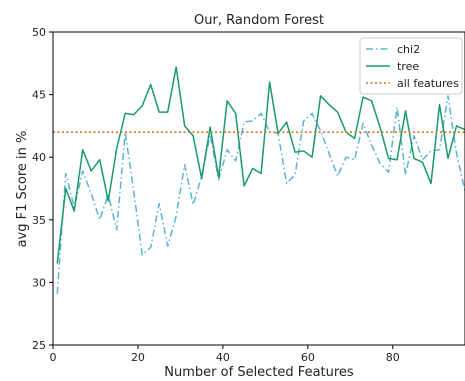 Image resolution: width=465 pixels, height=381 pixels. Describe the element at coordinates (39, 157) in the screenshot. I see `y-tick-label: 40` at that location.